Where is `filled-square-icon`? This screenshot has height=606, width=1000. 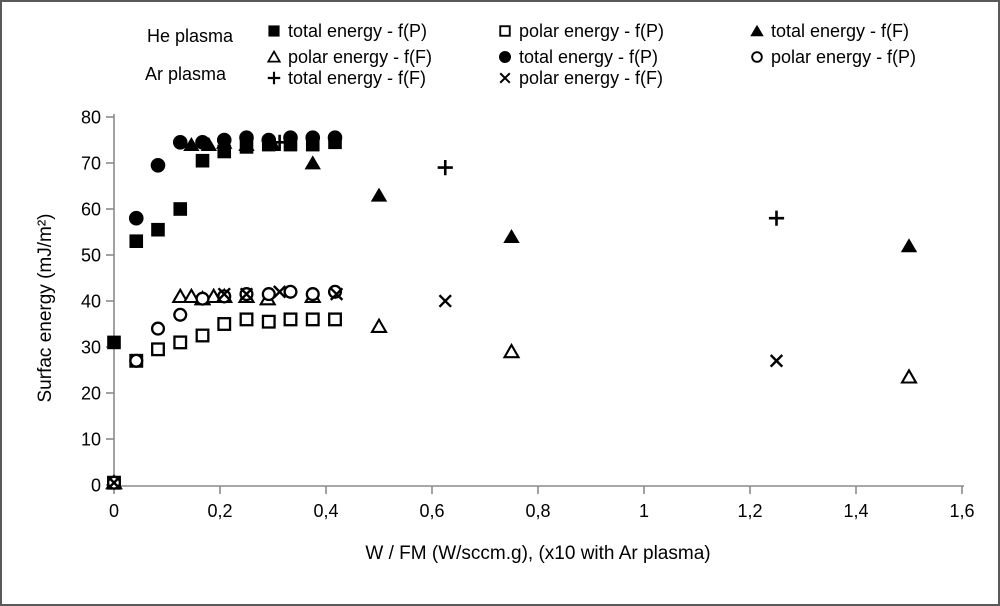
filled-square-icon is located at coordinates (274, 31).